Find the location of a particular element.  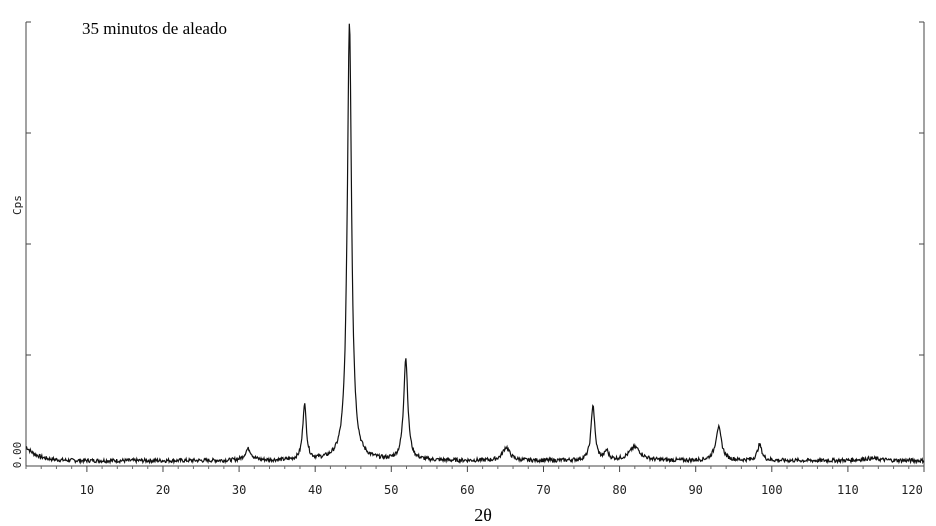

x-tick-label: 30 is located at coordinates (239, 490).